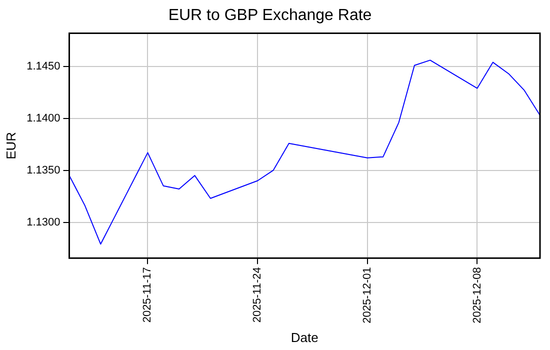 The width and height of the screenshot is (550, 350). Describe the element at coordinates (367, 295) in the screenshot. I see `x-tick-label: 2025-12-01` at that location.